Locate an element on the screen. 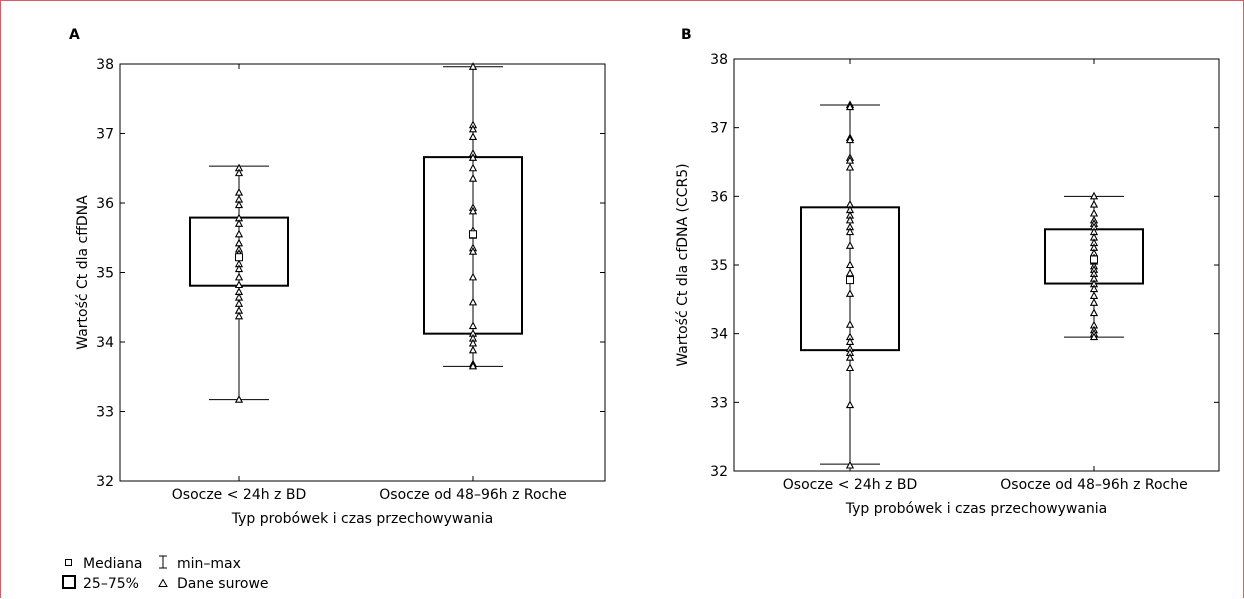  legend: Mediana min–max 25–75% Dane surowe is located at coordinates (165, 574).